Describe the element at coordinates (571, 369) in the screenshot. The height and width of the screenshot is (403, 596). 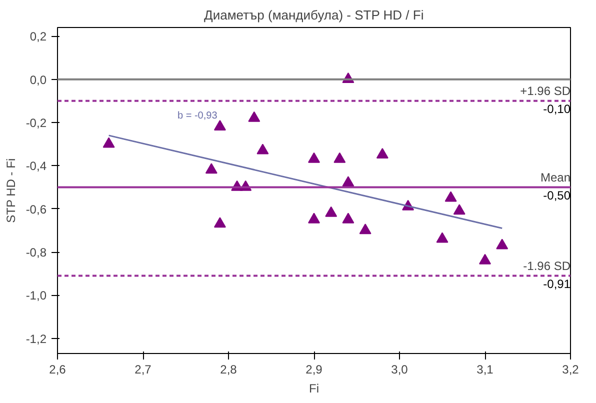
I see `x-tick-label: 3,2` at that location.